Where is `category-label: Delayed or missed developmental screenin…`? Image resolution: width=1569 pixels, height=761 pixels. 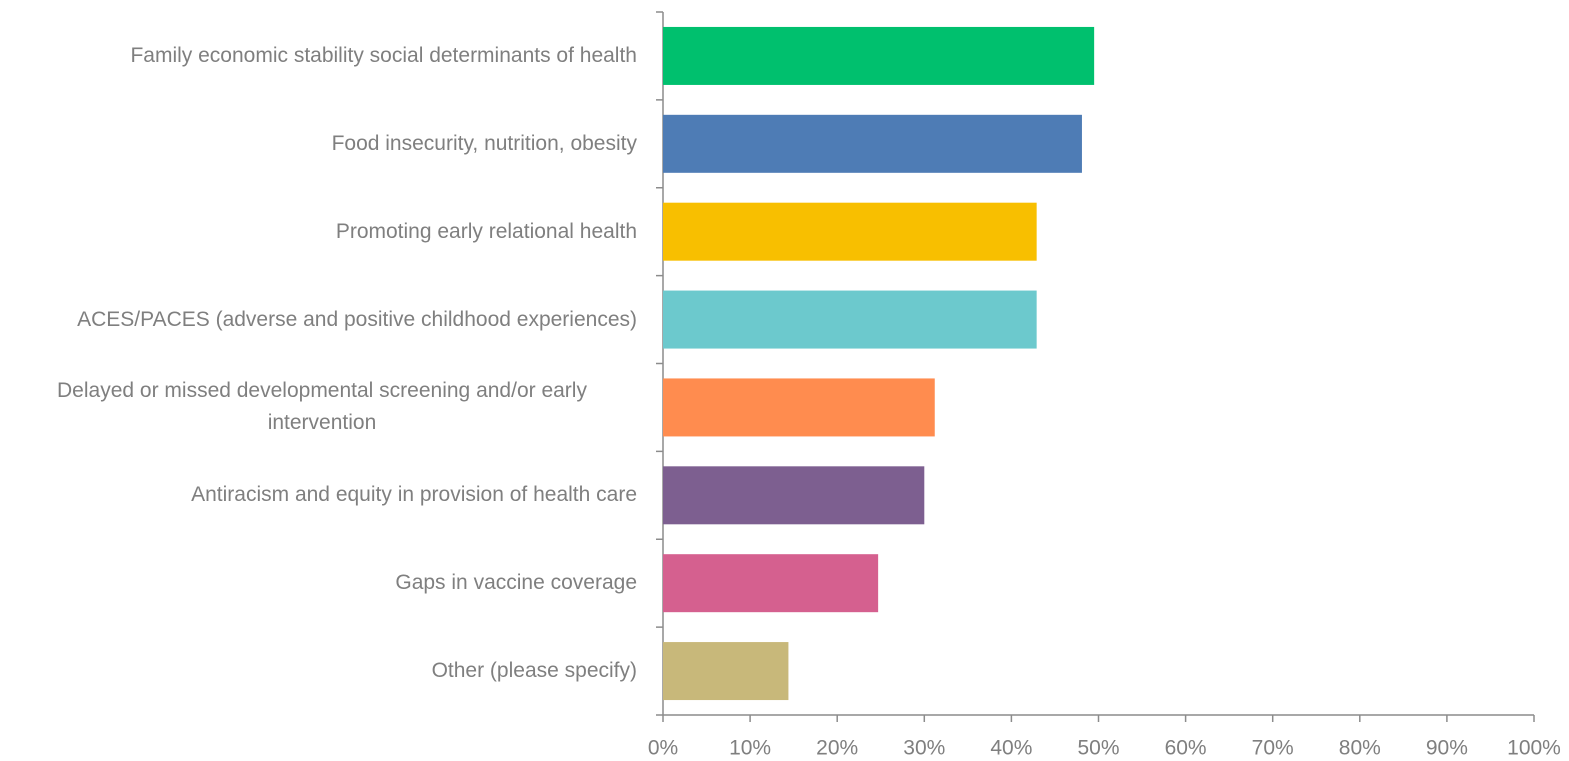 category-label: Delayed or missed developmental screenin… is located at coordinates (322, 407).